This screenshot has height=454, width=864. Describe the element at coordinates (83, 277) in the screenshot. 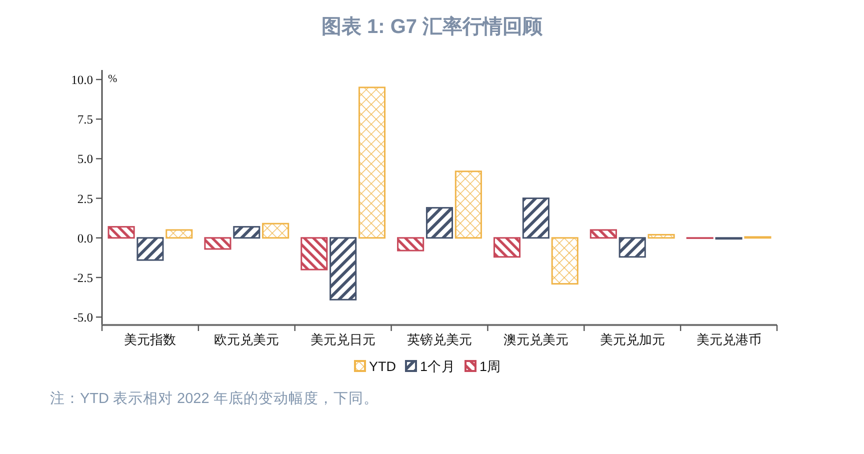

I see `y-tick-label: -2.5` at that location.